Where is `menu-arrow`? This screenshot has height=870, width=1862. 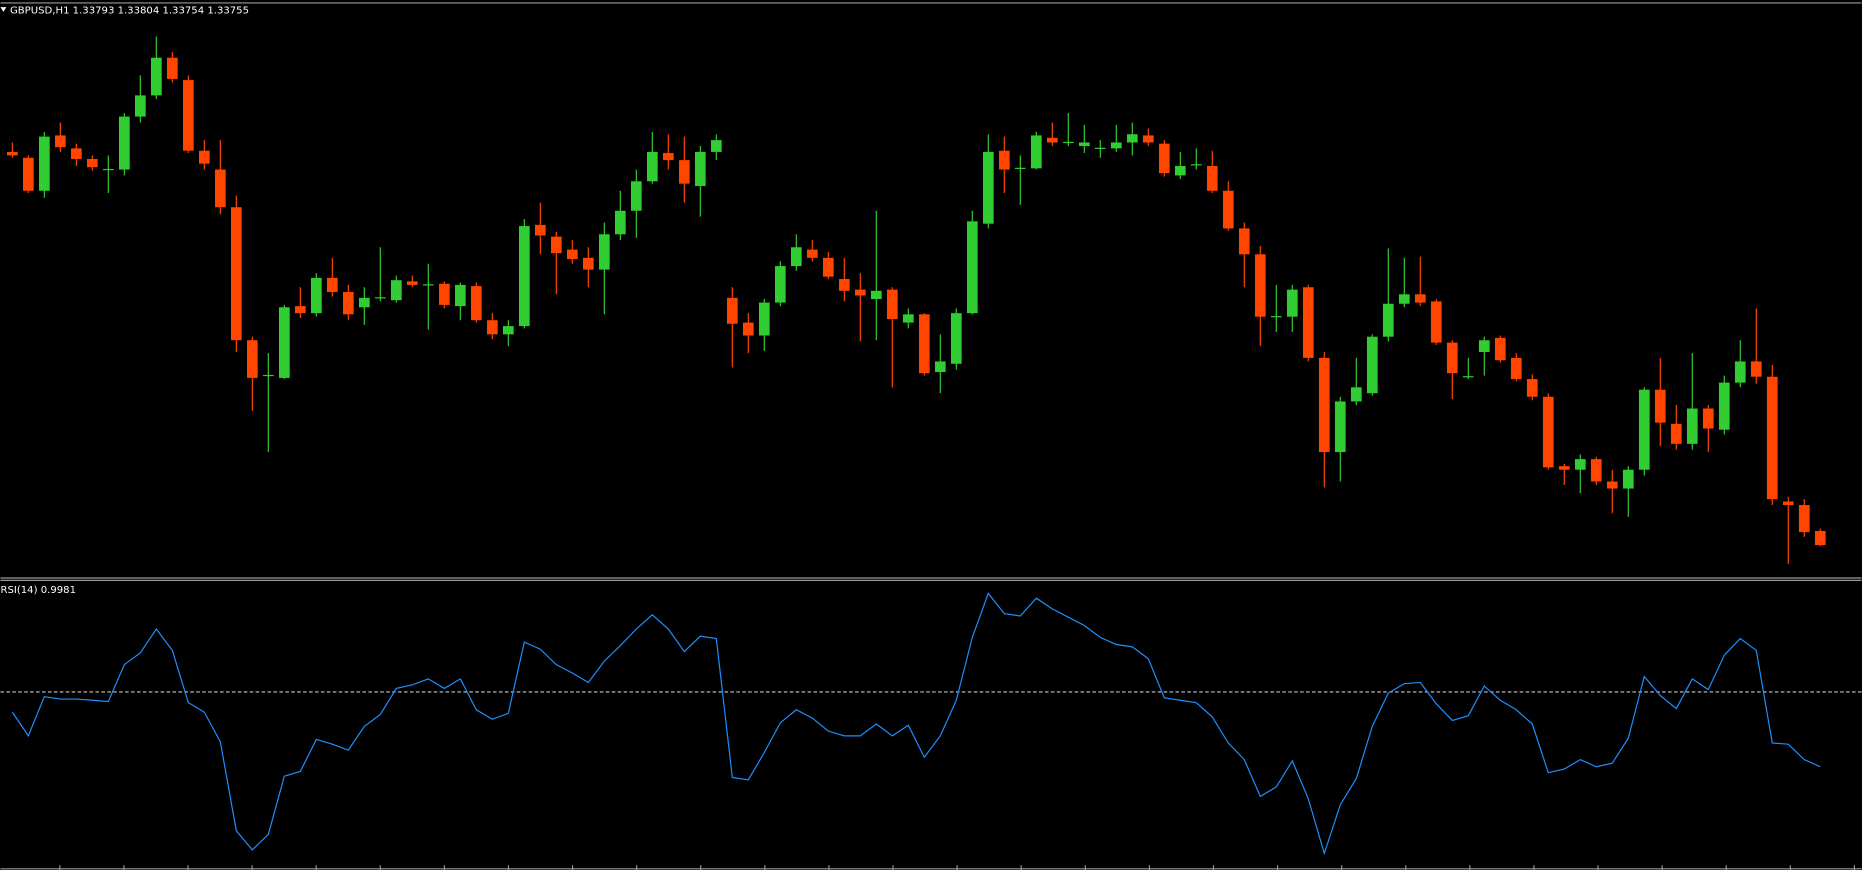 menu-arrow is located at coordinates (3, 9).